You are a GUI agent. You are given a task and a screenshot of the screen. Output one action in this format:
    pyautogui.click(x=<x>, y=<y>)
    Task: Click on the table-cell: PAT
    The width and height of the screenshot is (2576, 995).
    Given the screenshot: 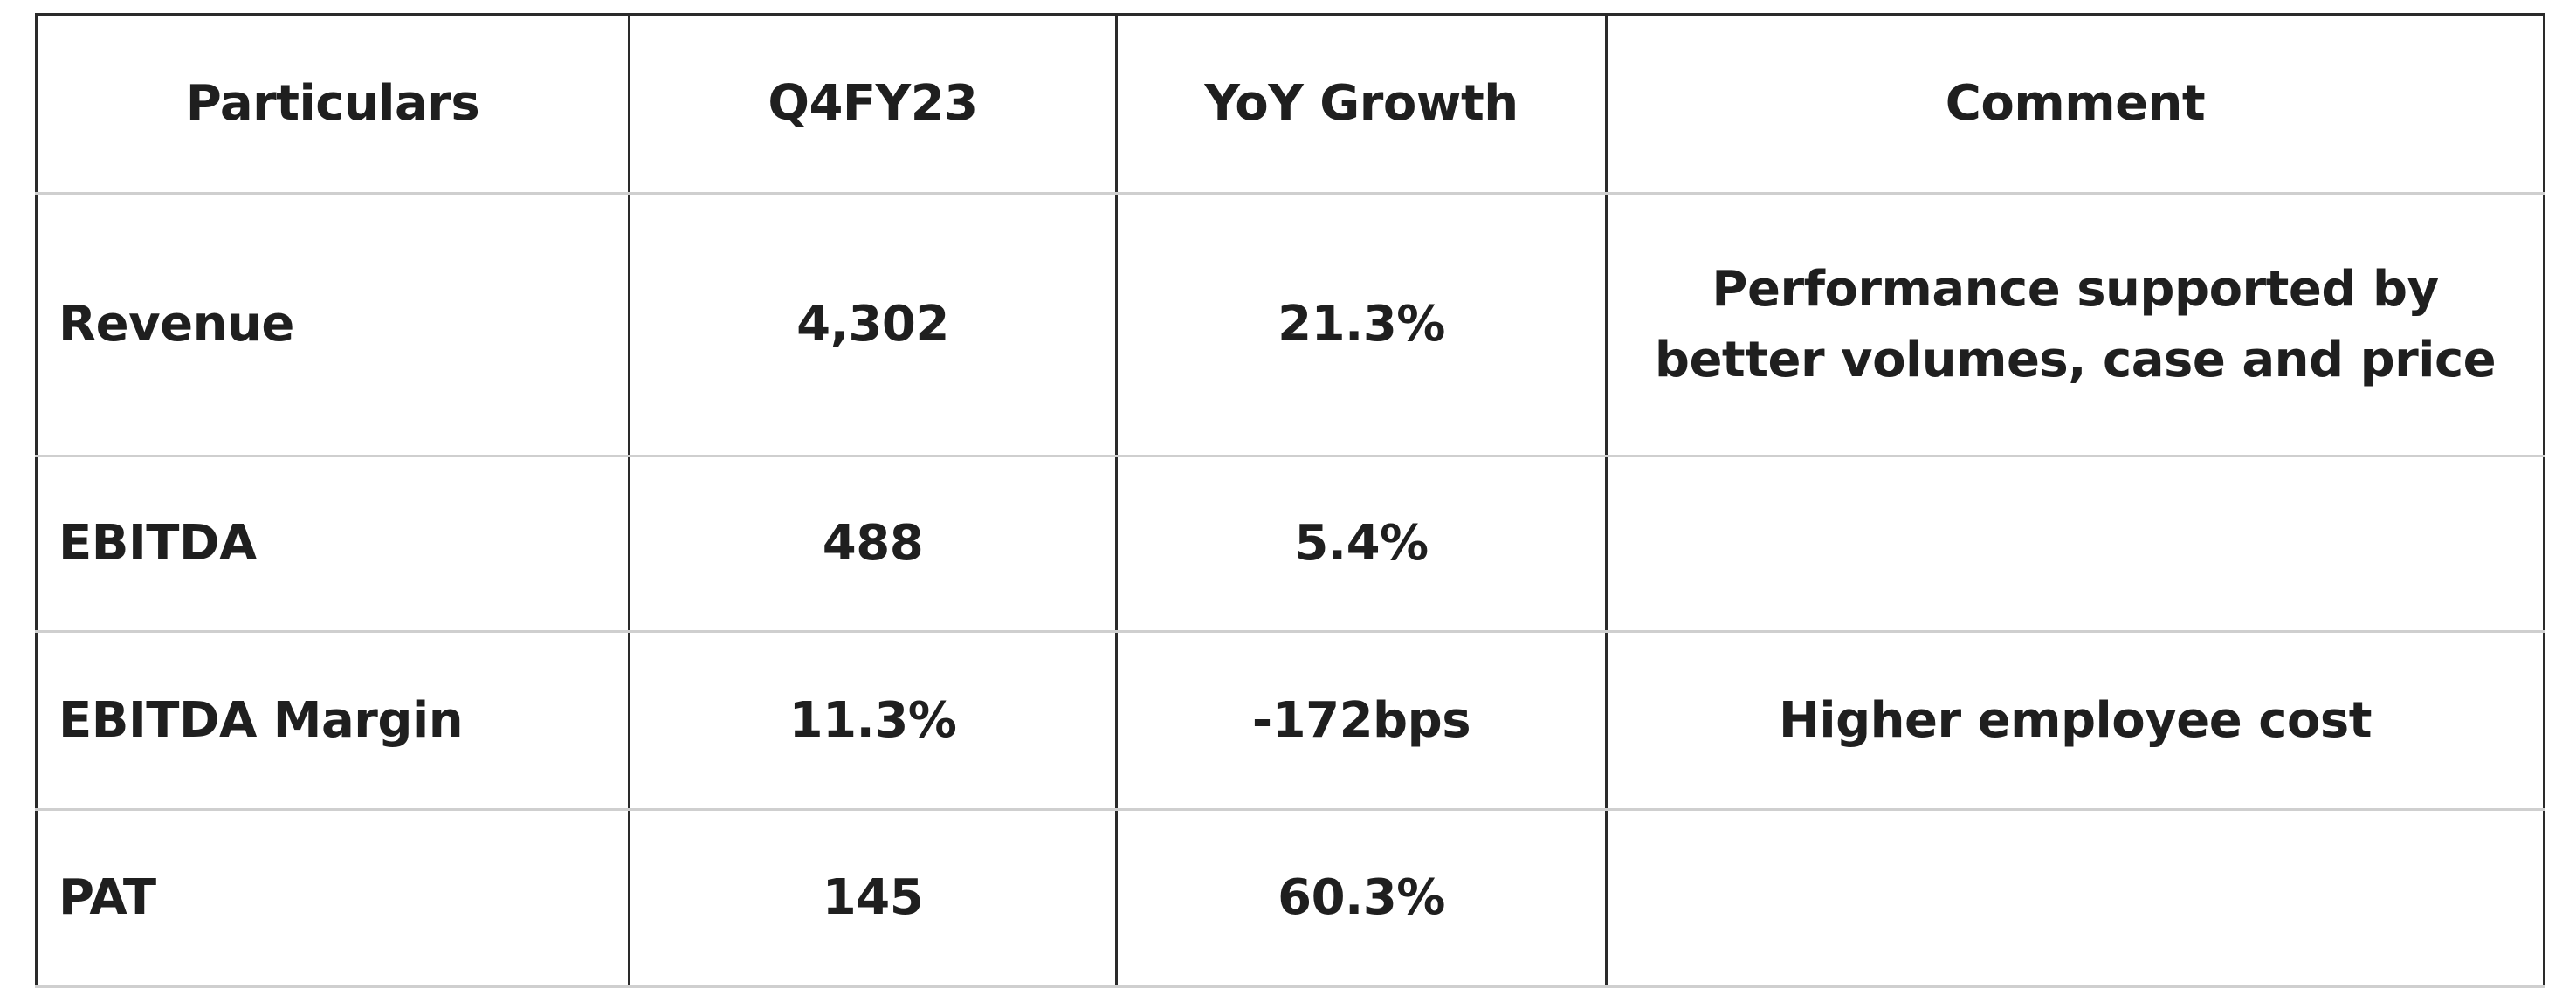 What is the action you would take?
    pyautogui.click(x=332, y=898)
    